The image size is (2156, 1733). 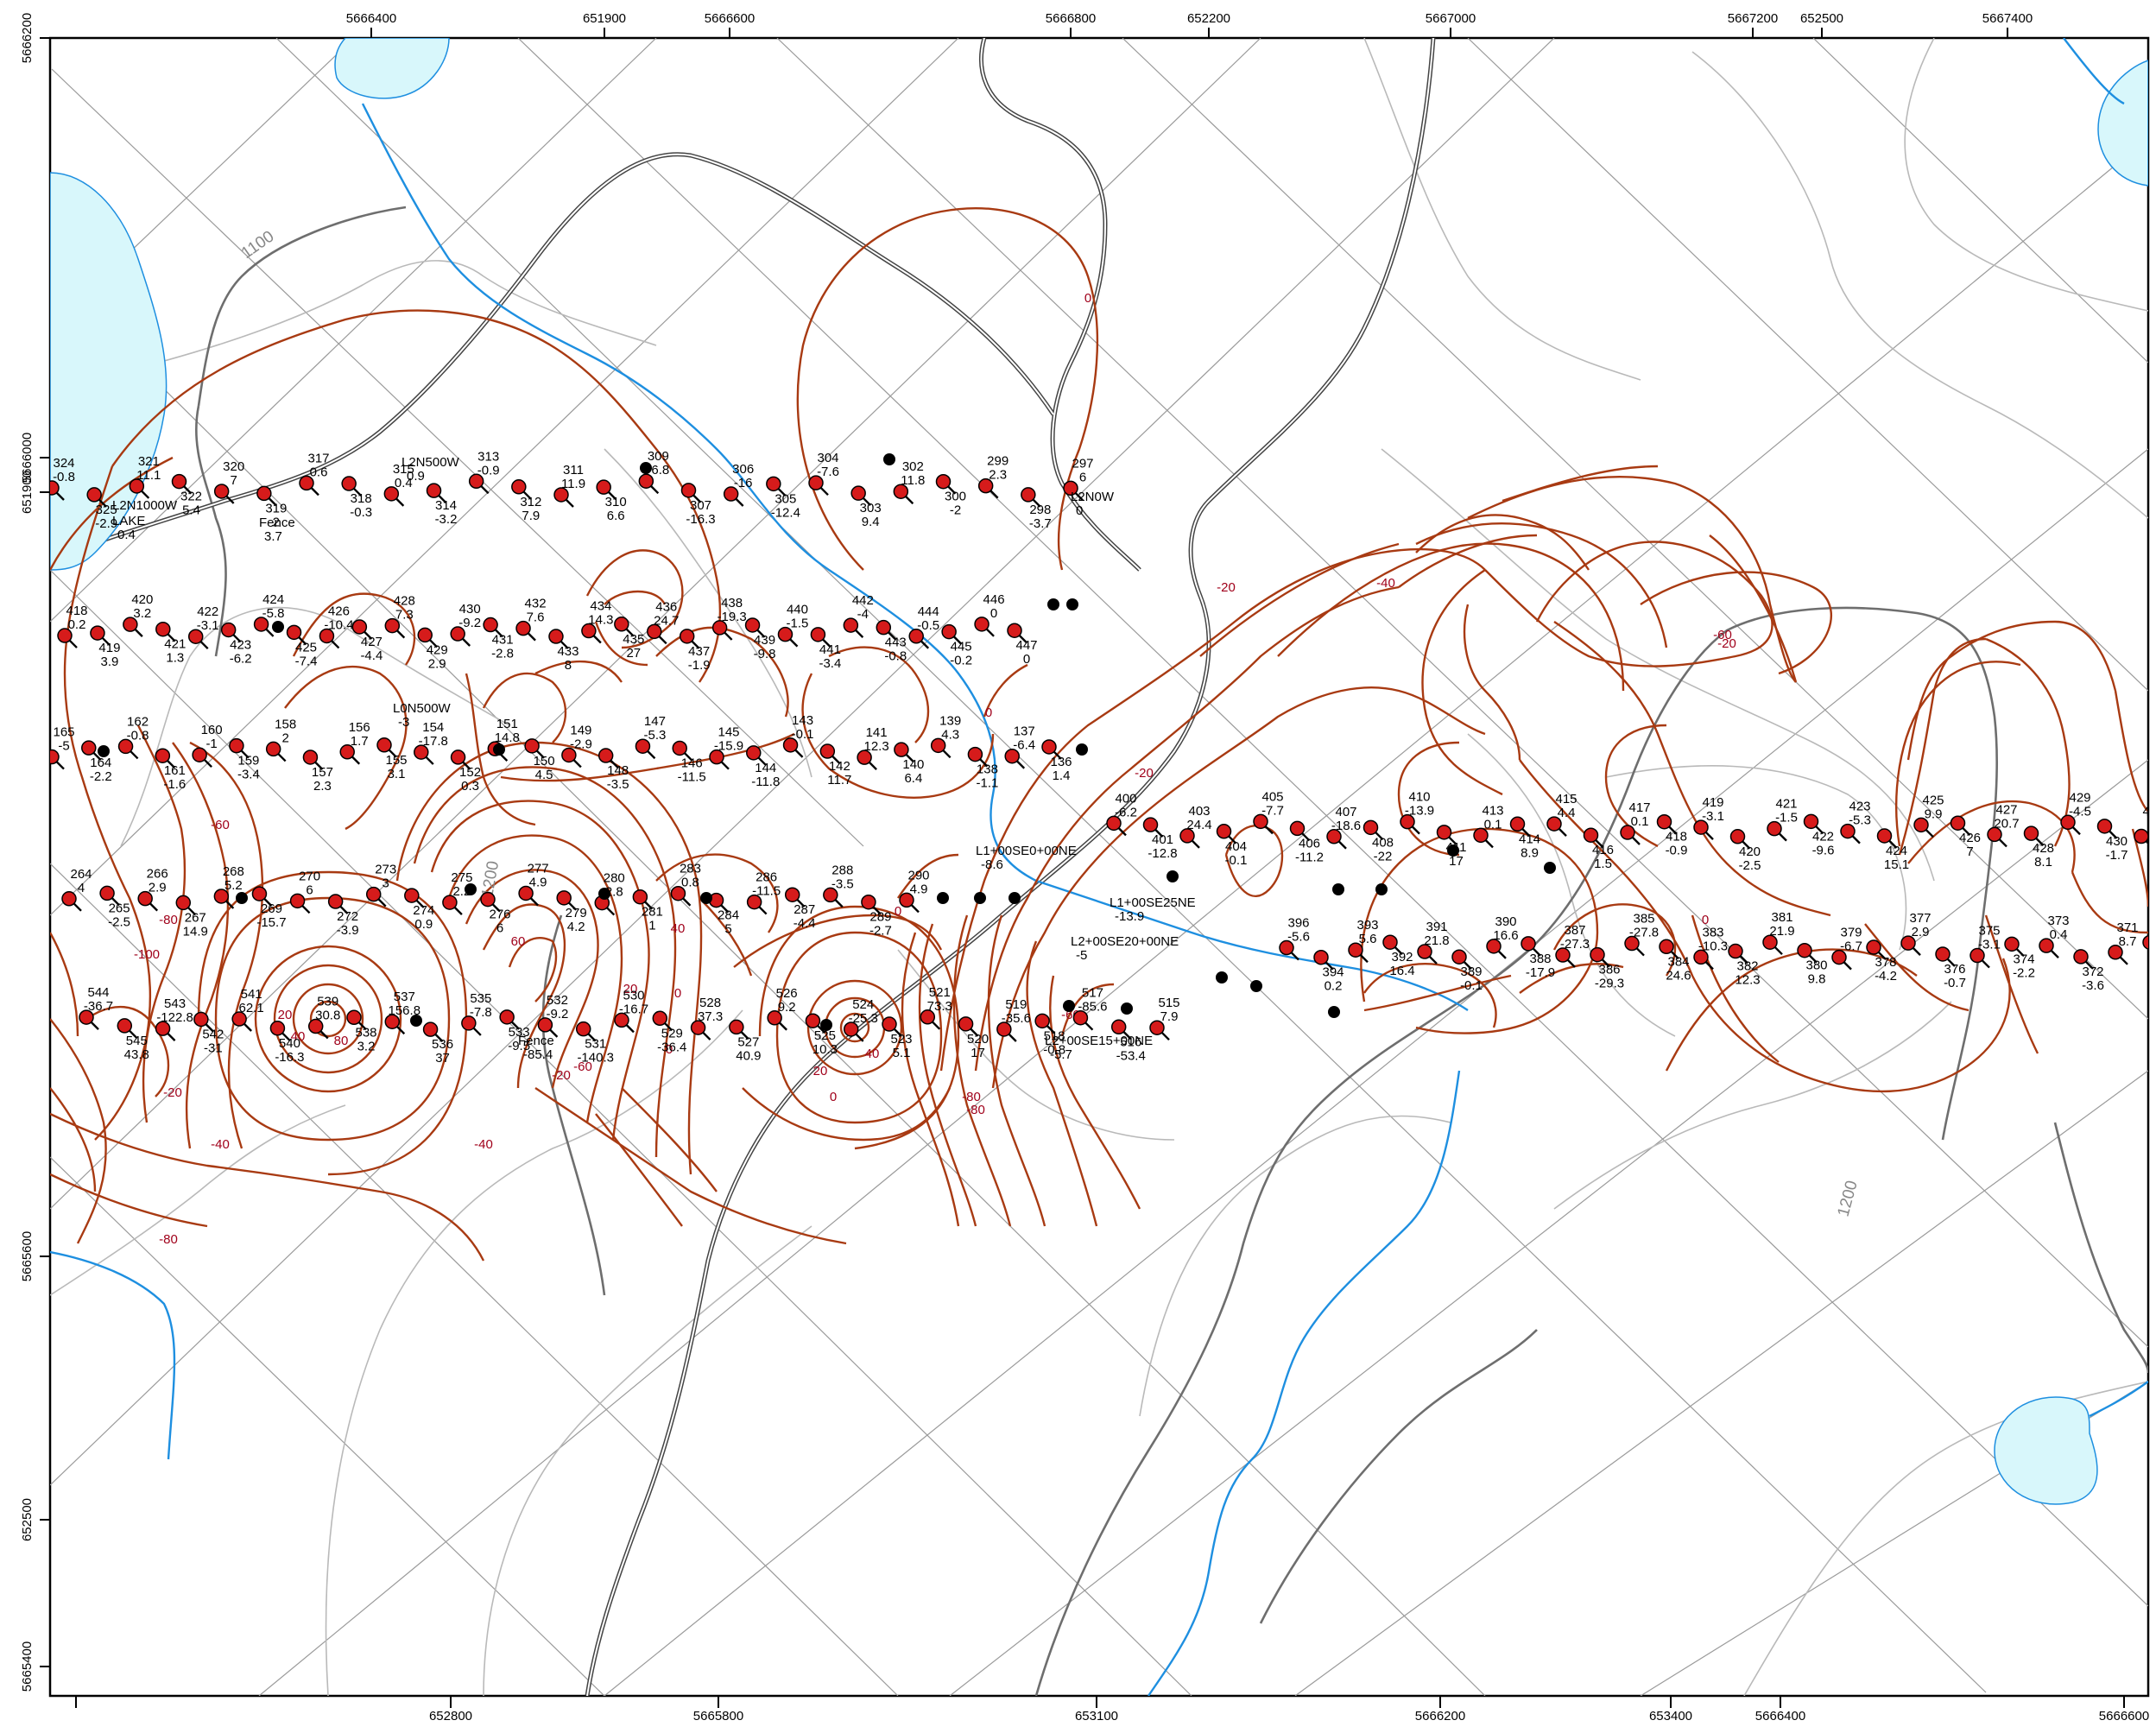 What do you see at coordinates (1747, 966) in the screenshot?
I see `station-id: 382` at bounding box center [1747, 966].